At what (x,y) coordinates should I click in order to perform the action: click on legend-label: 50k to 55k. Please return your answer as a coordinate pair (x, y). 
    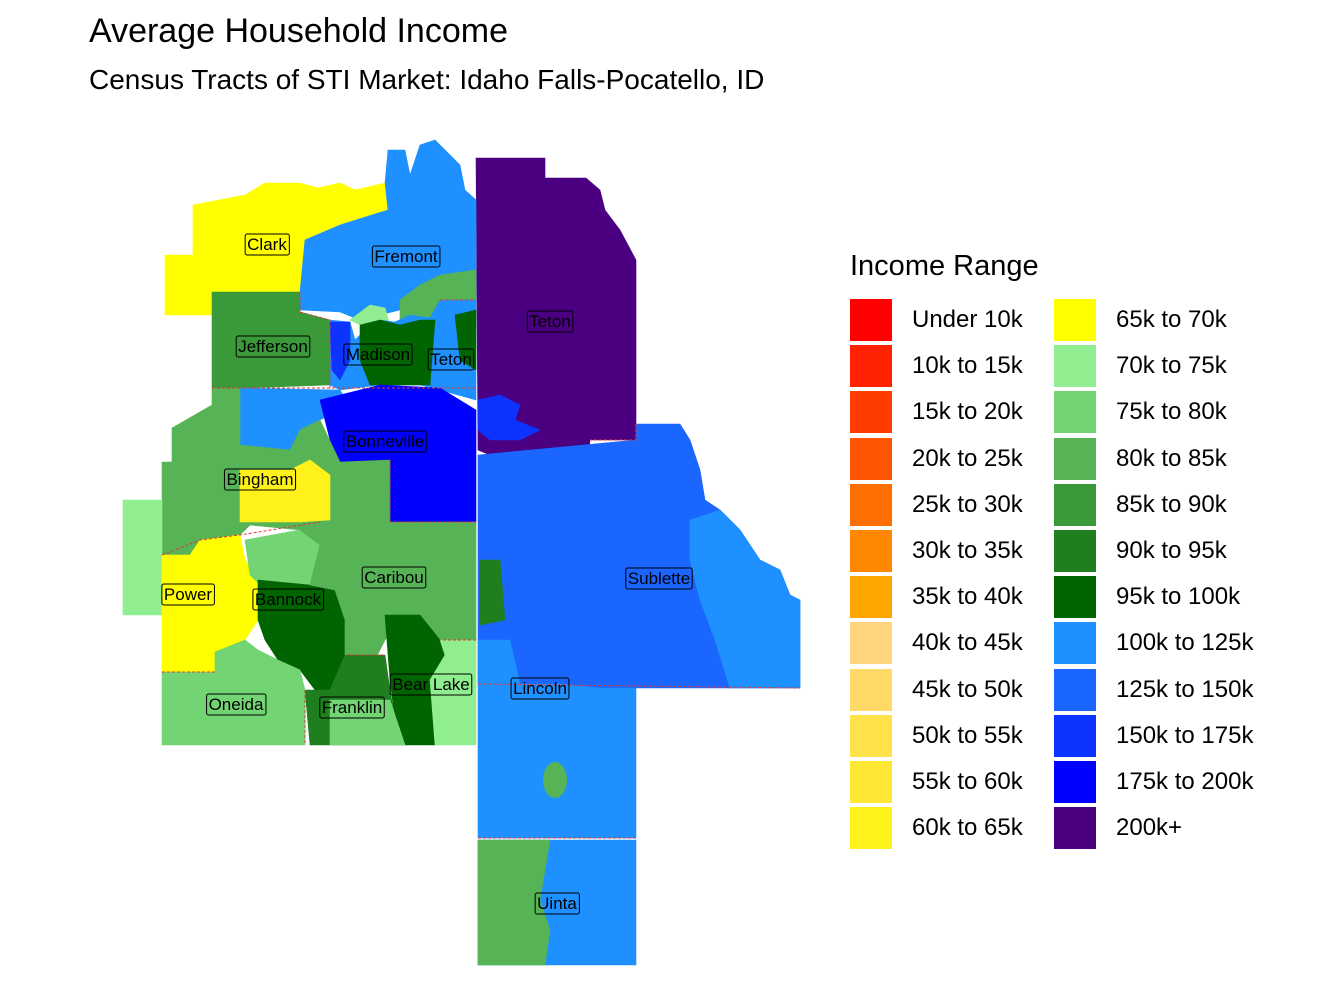
    Looking at the image, I should click on (967, 735).